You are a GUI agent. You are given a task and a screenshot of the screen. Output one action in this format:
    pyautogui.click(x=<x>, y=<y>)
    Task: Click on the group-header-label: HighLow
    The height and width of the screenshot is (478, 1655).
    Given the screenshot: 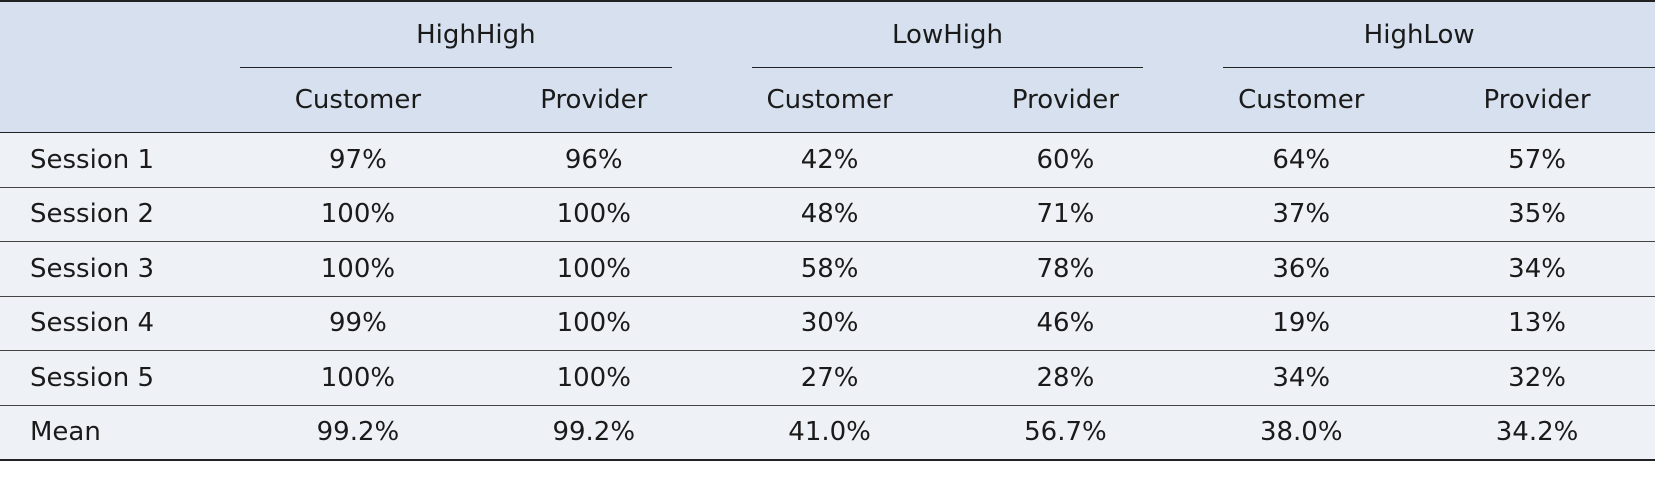 What is the action you would take?
    pyautogui.click(x=1419, y=35)
    